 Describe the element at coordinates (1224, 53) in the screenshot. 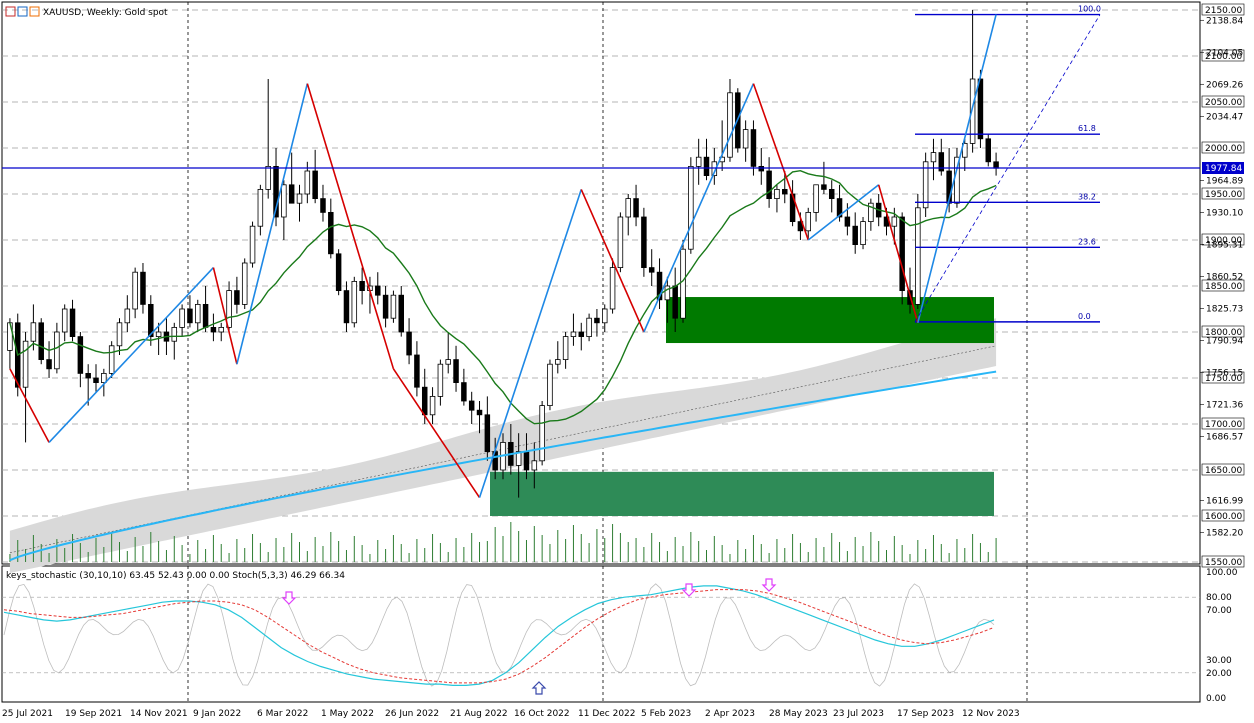

I see `price-tick-label: 2104.05` at that location.